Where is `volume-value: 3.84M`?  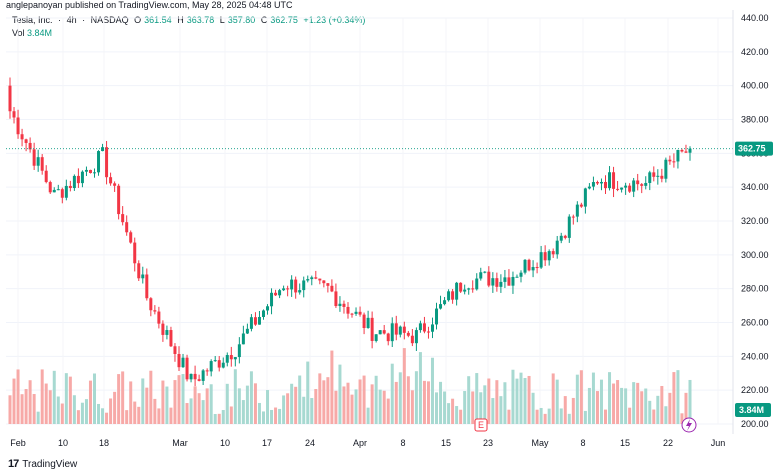
volume-value: 3.84M is located at coordinates (40, 33).